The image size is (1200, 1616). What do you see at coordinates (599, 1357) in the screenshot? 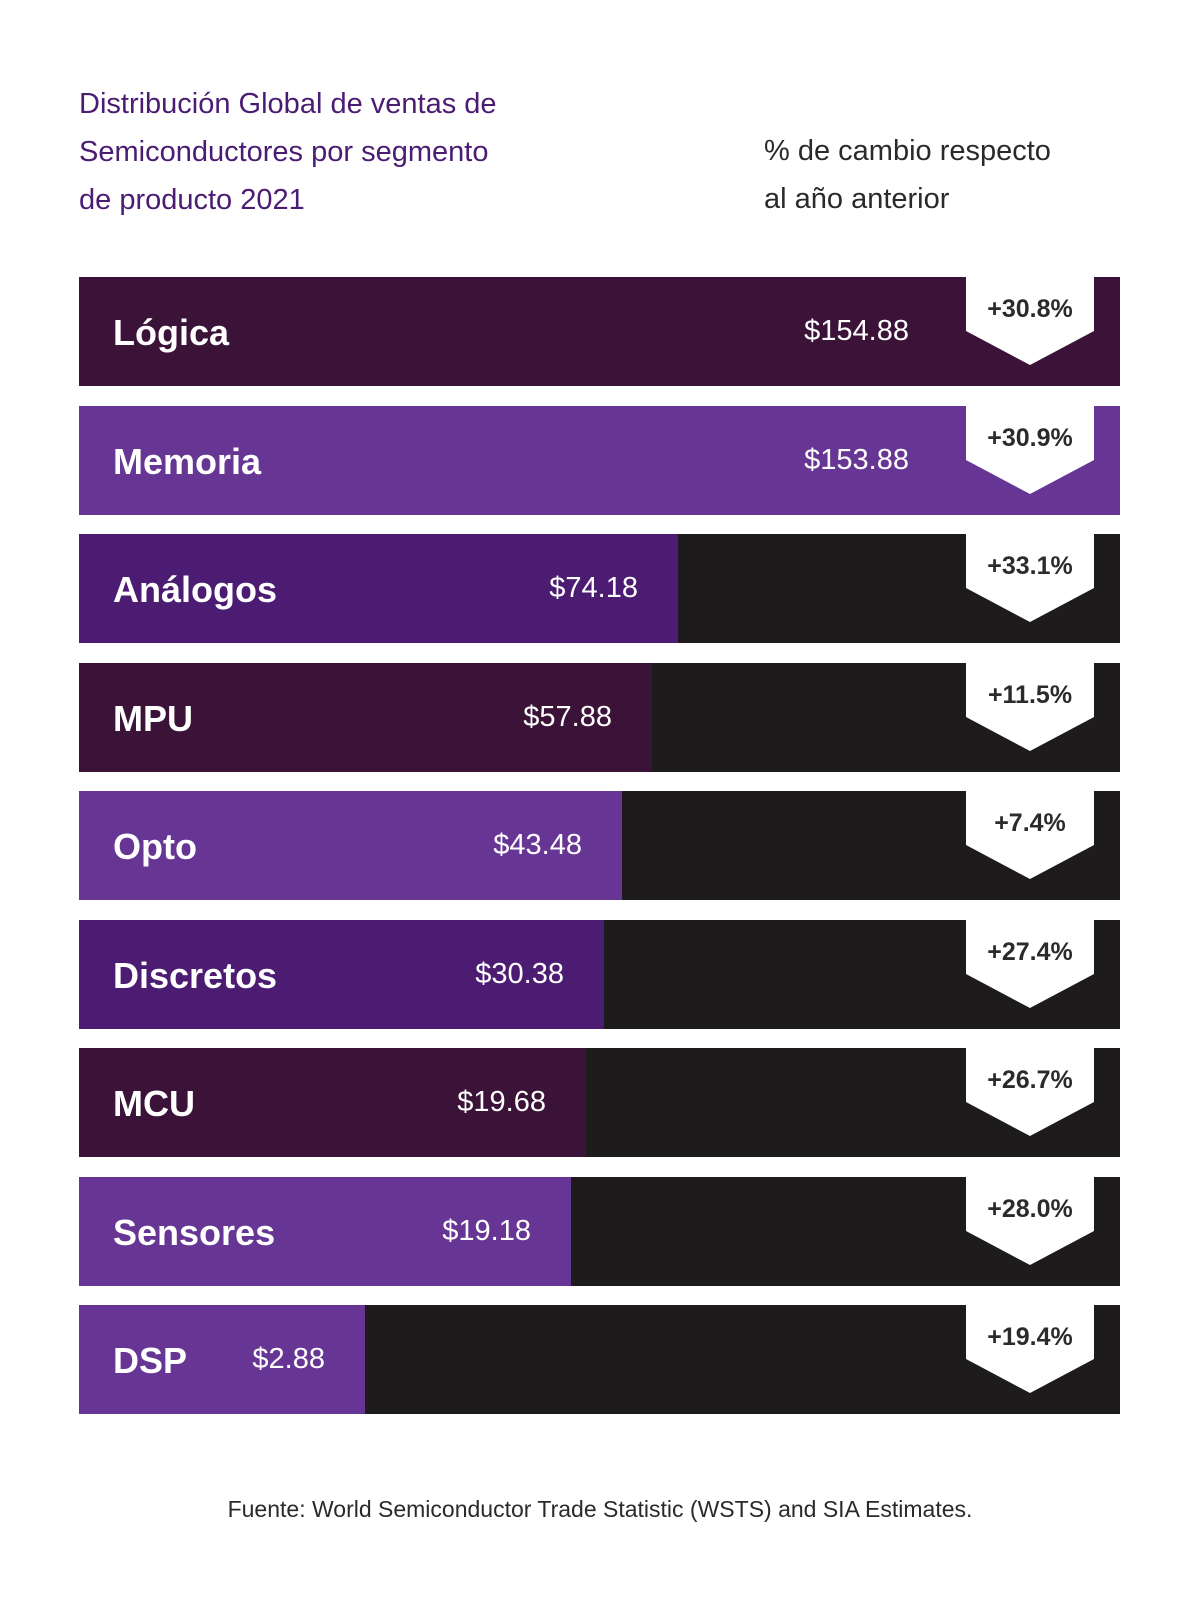
I see `bar-row: DSP $2.88 +19.4%` at bounding box center [599, 1357].